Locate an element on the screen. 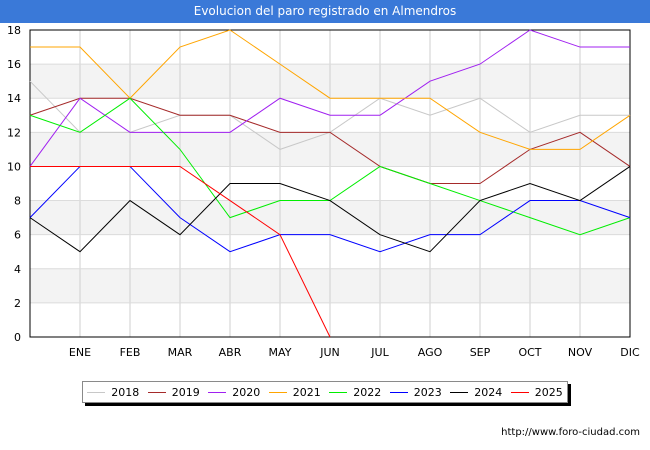 The height and width of the screenshot is (450, 650). legend-item-2023: 2023 is located at coordinates (415, 392).